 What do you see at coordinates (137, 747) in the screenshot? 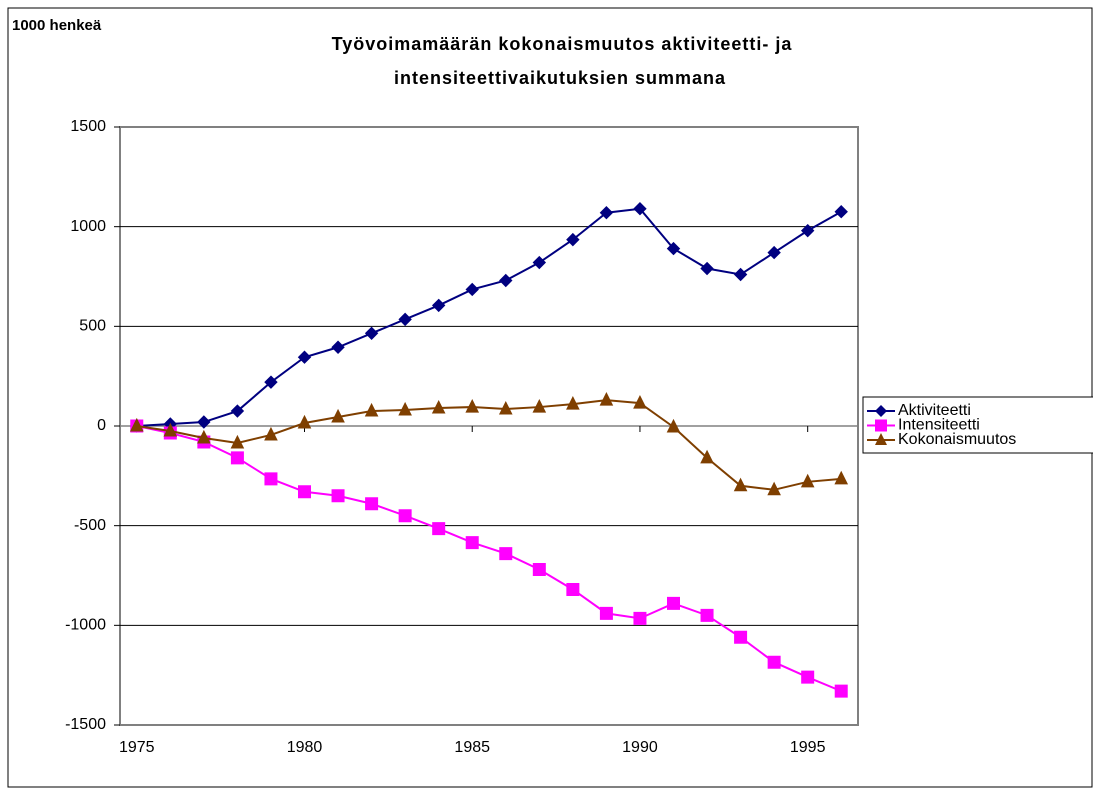
I see `x-tick-label: 1975` at bounding box center [137, 747].